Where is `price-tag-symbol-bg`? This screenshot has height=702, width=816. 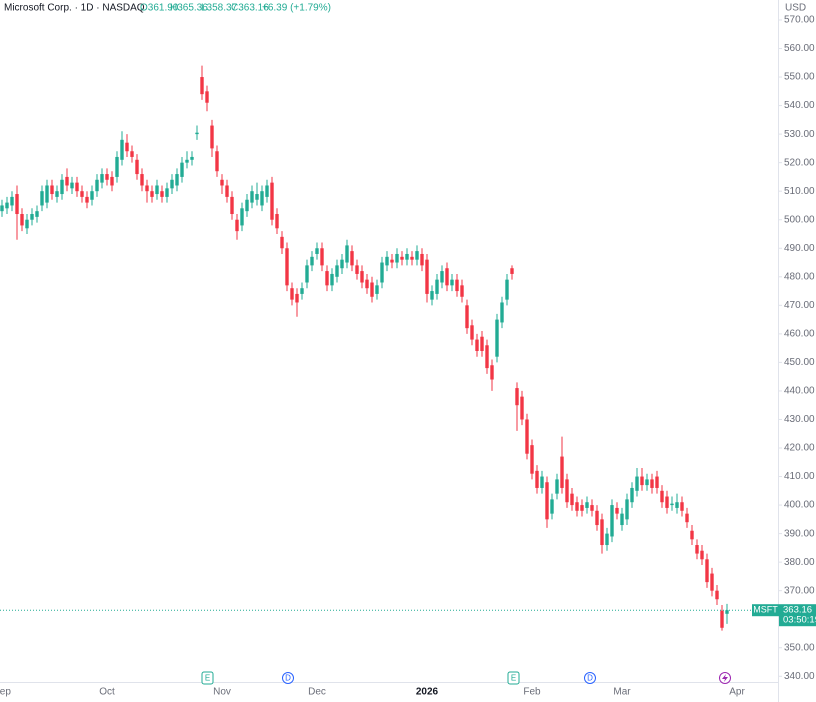
price-tag-symbol-bg is located at coordinates (765, 610).